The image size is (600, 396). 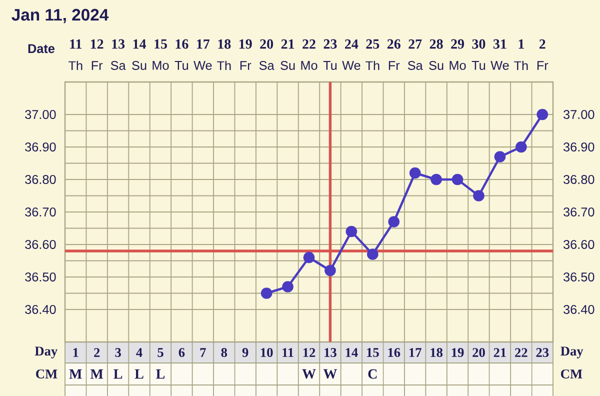 What do you see at coordinates (373, 352) in the screenshot?
I see `x-tick-label: 15` at bounding box center [373, 352].